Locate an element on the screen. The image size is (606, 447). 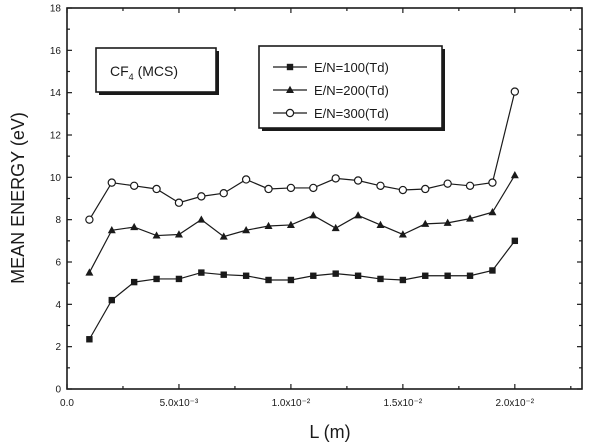
legend-shadow-right is located at coordinates (443, 90).